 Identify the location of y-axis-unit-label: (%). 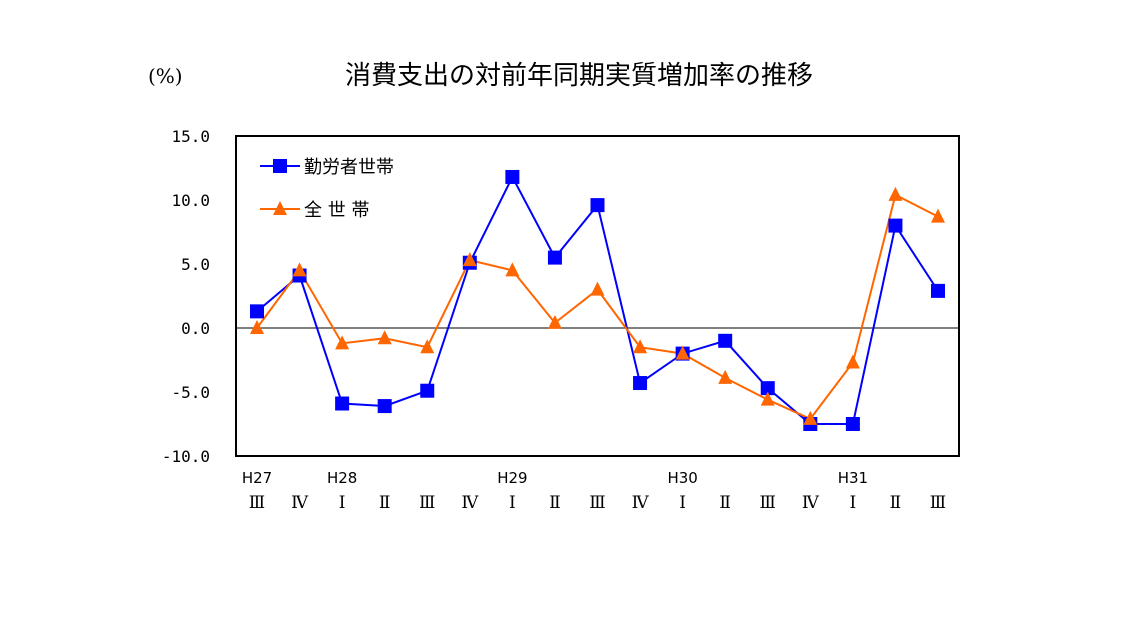
(165, 76).